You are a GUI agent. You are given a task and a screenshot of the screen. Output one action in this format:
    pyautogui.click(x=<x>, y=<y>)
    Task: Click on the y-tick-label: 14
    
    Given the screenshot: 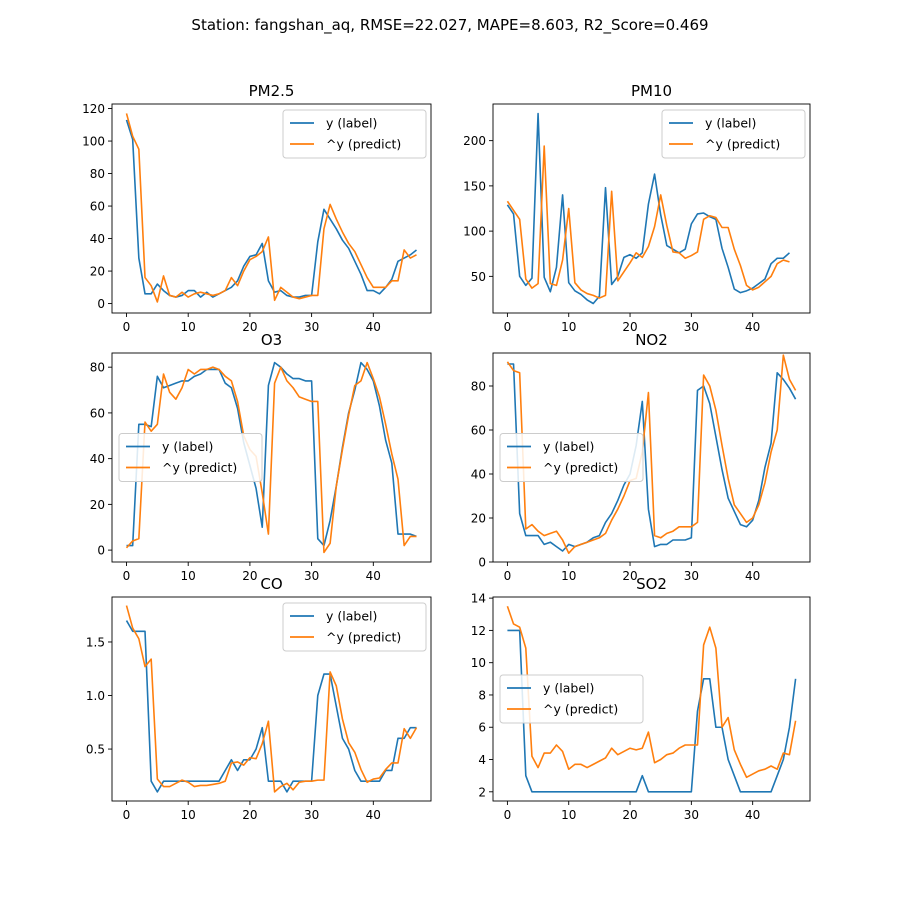 What is the action you would take?
    pyautogui.click(x=478, y=599)
    